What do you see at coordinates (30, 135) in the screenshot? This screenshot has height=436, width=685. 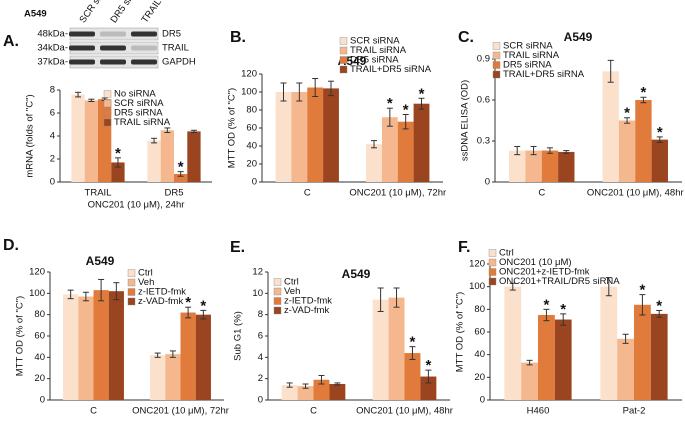 I see `y-axis-label: mRNA (folds of "C")` at bounding box center [30, 135].